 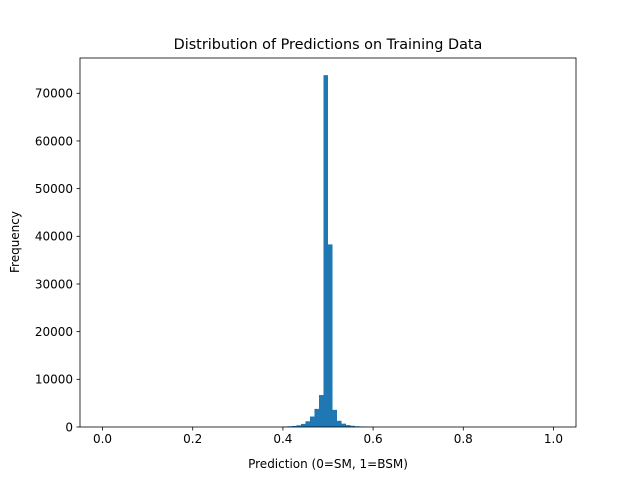 I want to click on y-tick-label: 10000, so click(x=54, y=380).